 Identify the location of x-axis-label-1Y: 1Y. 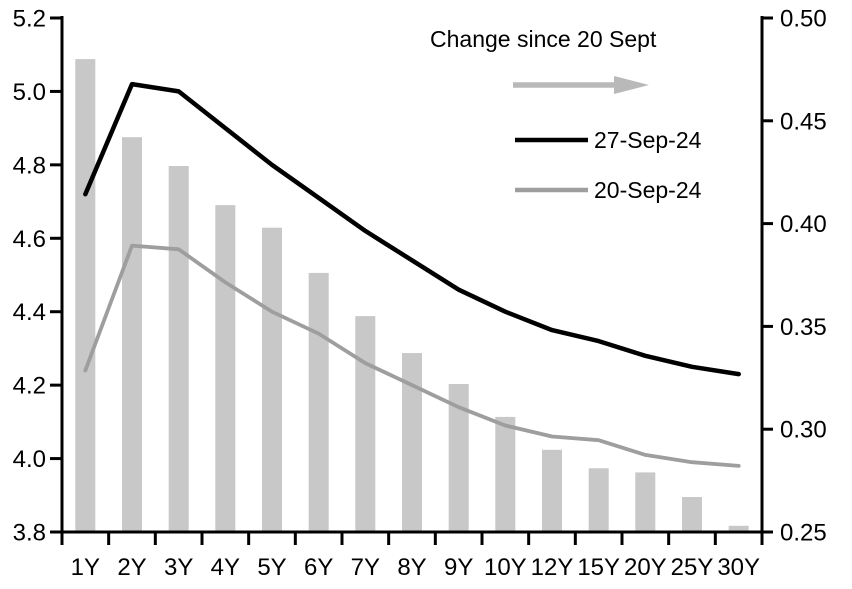
(85, 567).